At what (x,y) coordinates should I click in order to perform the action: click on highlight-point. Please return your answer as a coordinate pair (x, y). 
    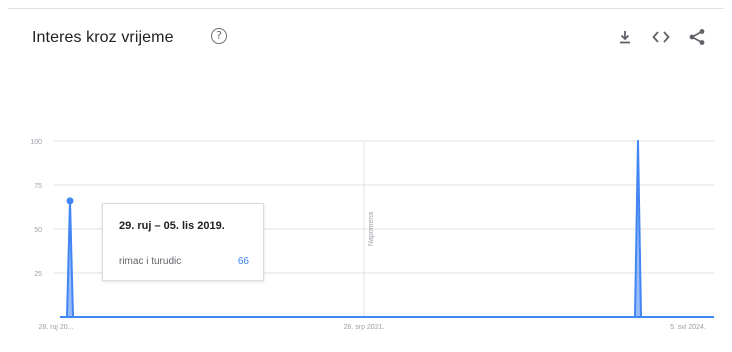
    Looking at the image, I should click on (70, 201).